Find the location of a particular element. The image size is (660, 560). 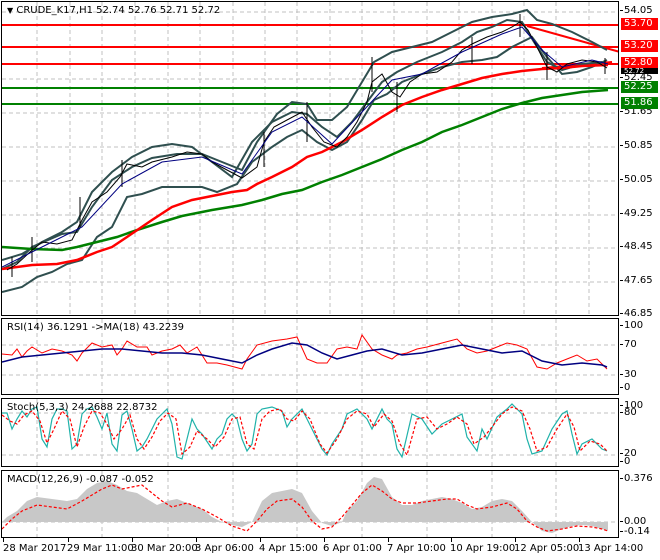

time-label: 10 Apr 19:00 is located at coordinates (483, 548).